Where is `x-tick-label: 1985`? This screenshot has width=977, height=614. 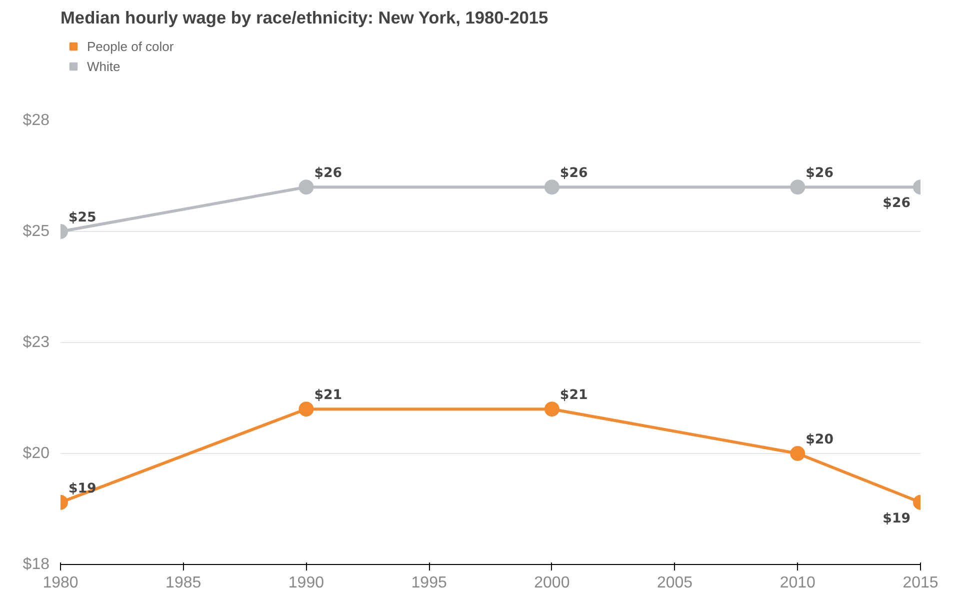
x-tick-label: 1985 is located at coordinates (184, 583).